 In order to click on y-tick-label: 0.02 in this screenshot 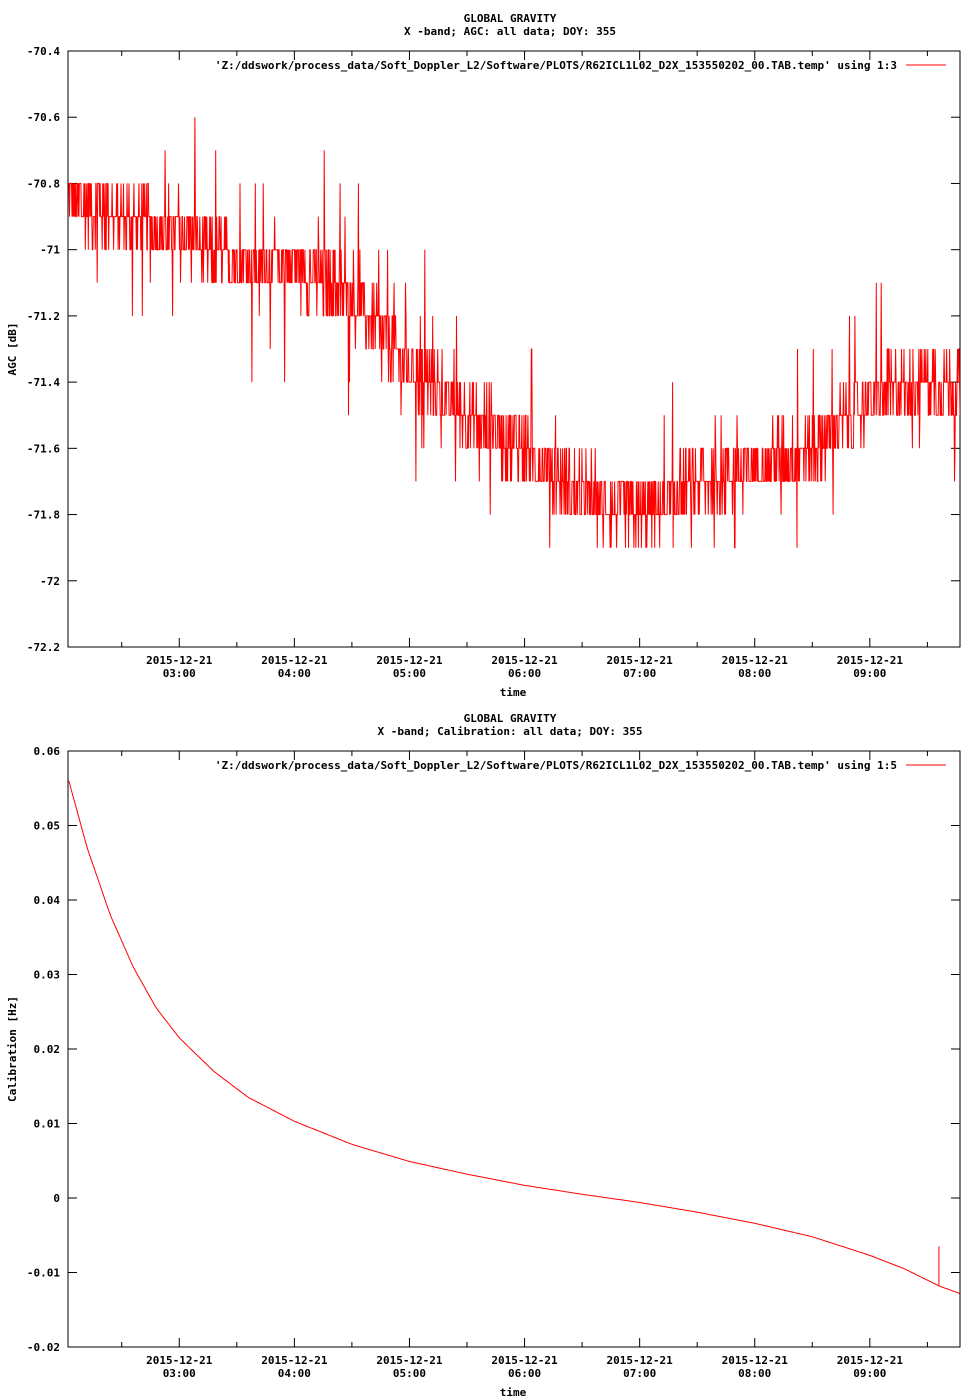, I will do `click(47, 1049)`.